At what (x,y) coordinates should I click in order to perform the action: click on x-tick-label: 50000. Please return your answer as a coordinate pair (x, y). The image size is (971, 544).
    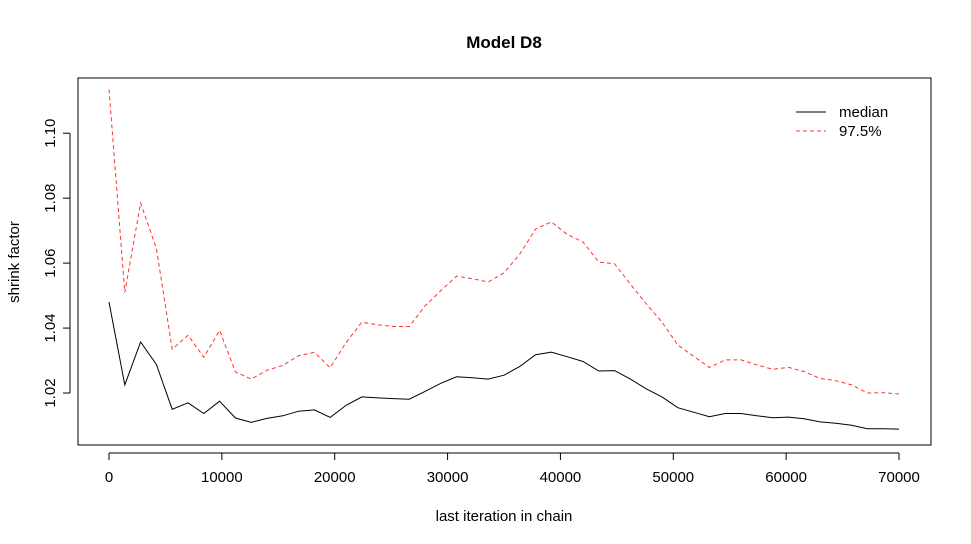
    Looking at the image, I should click on (673, 477).